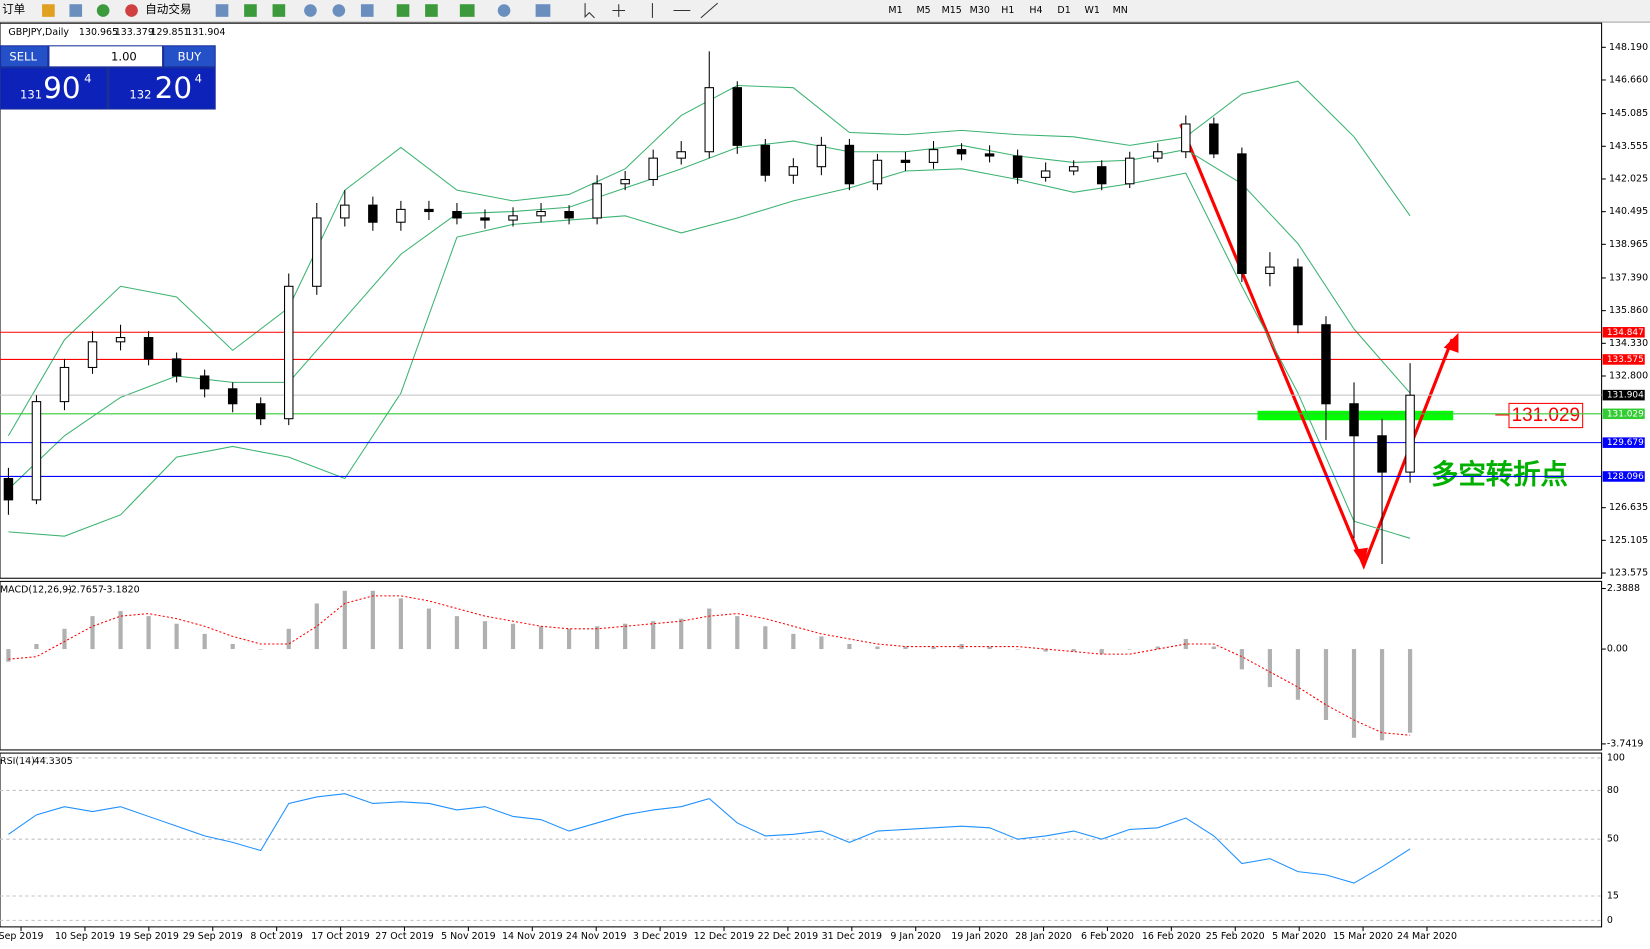 The image size is (1650, 949). Describe the element at coordinates (1628, 540) in the screenshot. I see `y-tick-label: 125.105` at that location.